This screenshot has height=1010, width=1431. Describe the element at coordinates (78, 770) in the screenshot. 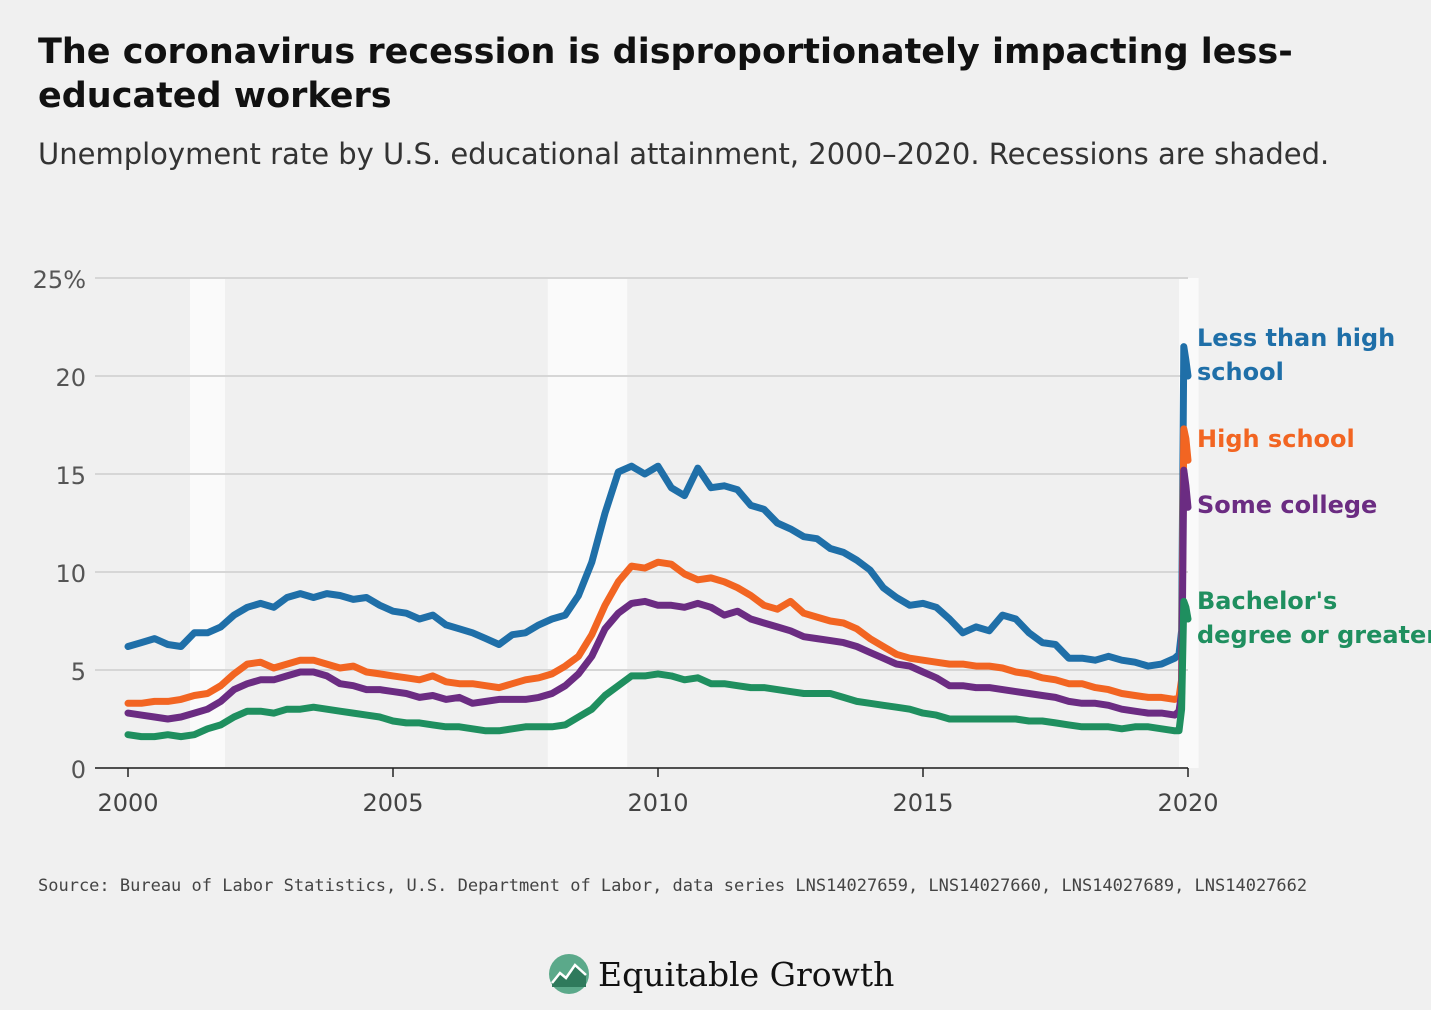

I see `y-tick-label: 0` at that location.